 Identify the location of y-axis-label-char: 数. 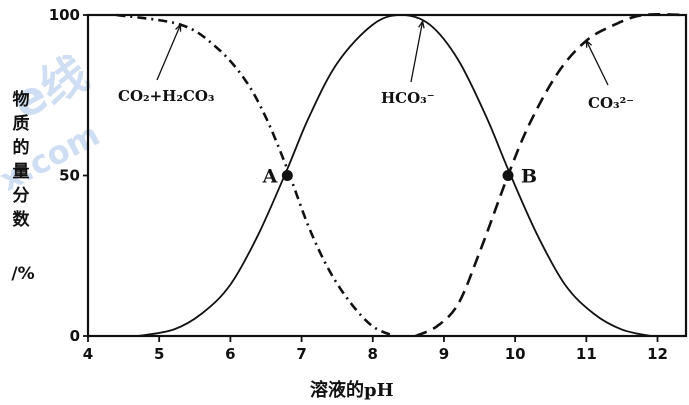
(21, 220).